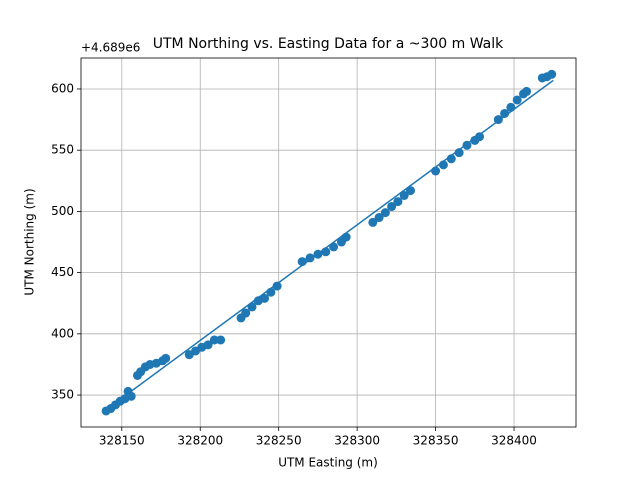  I want to click on y-tick-label: 550, so click(62, 150).